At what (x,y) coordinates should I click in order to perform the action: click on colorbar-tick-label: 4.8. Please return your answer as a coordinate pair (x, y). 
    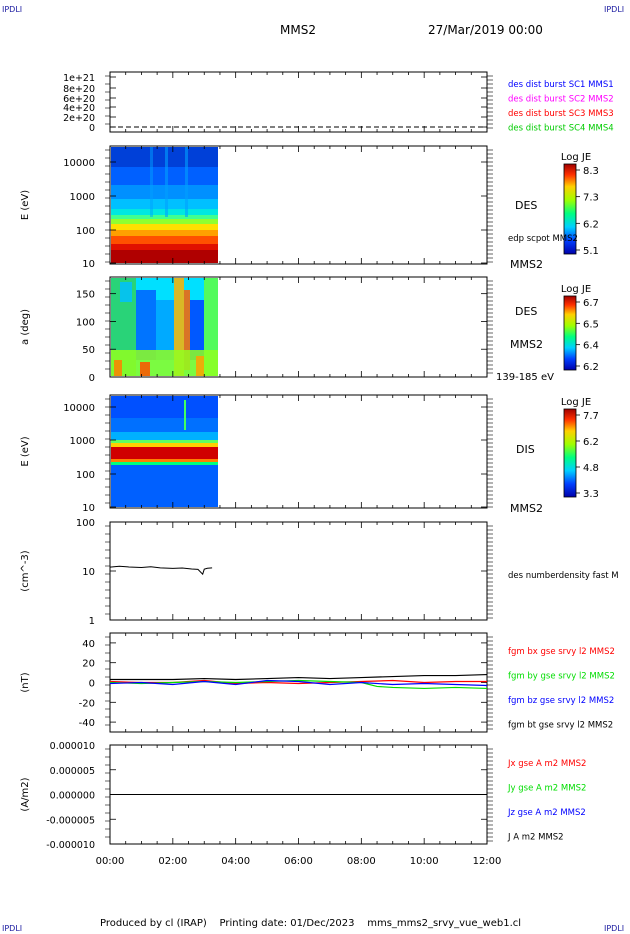
    Looking at the image, I should click on (591, 468).